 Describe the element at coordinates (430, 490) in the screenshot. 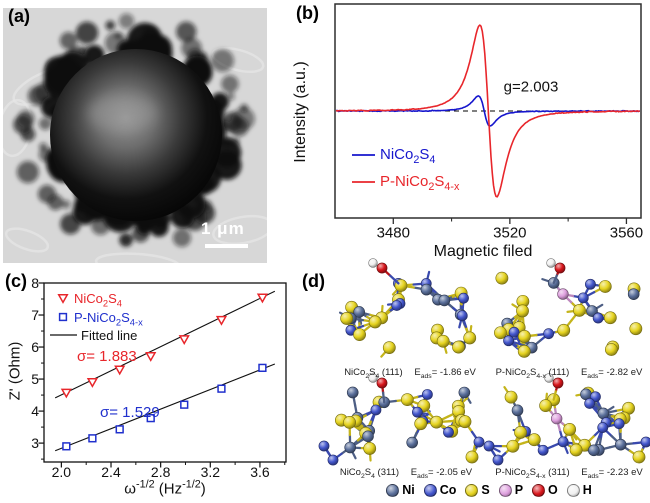

I see `co-atom-icon` at that location.